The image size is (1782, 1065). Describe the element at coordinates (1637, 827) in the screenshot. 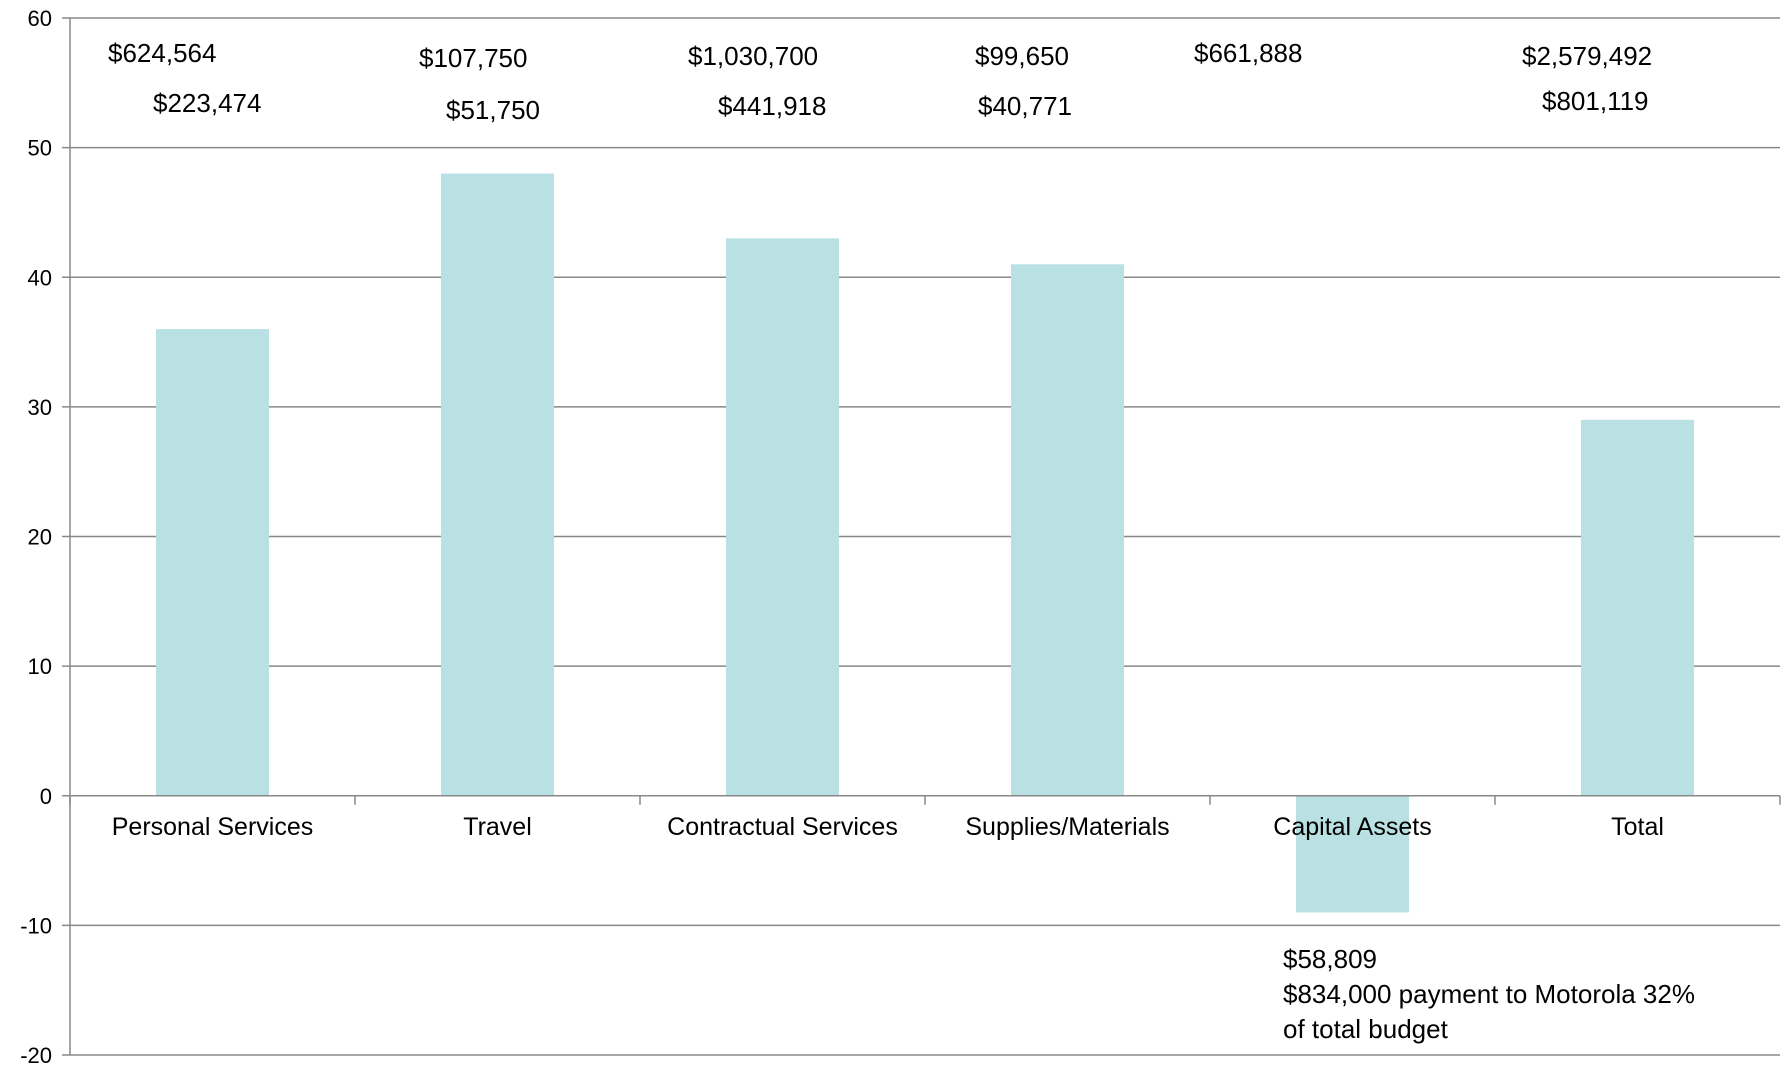

I see `x-category-label: Total` at that location.